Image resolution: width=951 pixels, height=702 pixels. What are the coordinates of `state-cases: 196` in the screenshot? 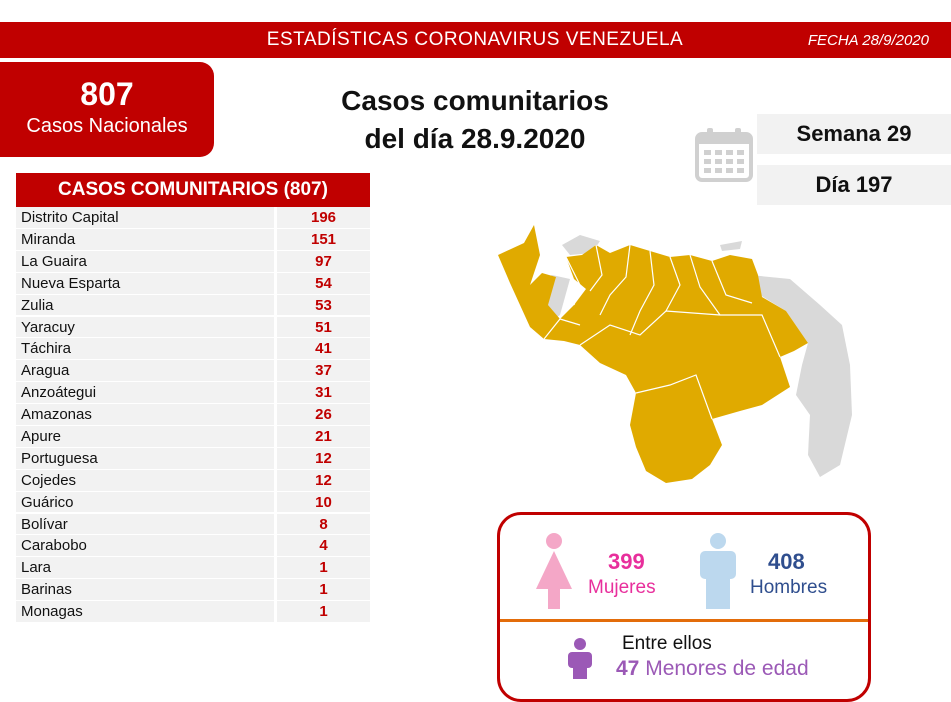 It's located at (323, 218).